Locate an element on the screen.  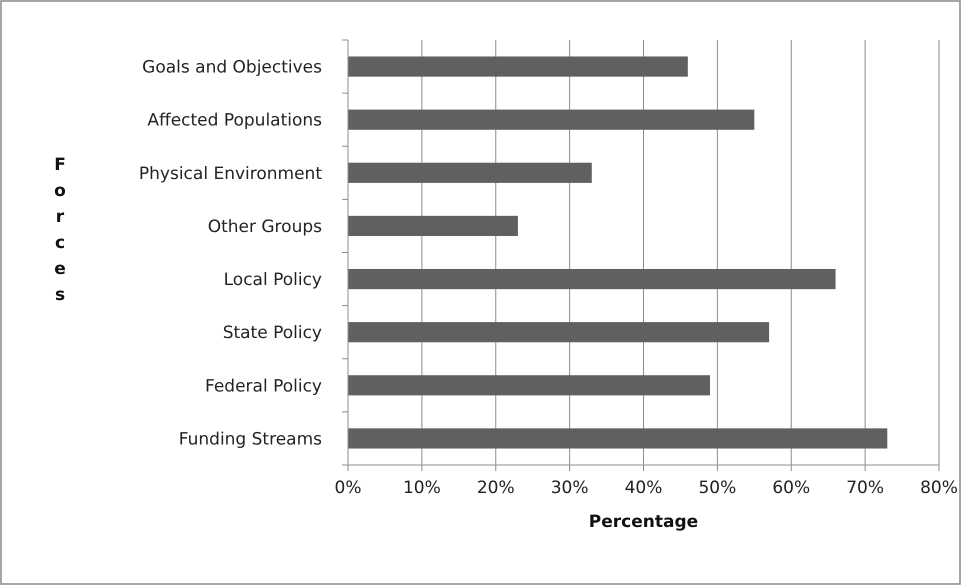
x-tick-label: 20% is located at coordinates (495, 488).